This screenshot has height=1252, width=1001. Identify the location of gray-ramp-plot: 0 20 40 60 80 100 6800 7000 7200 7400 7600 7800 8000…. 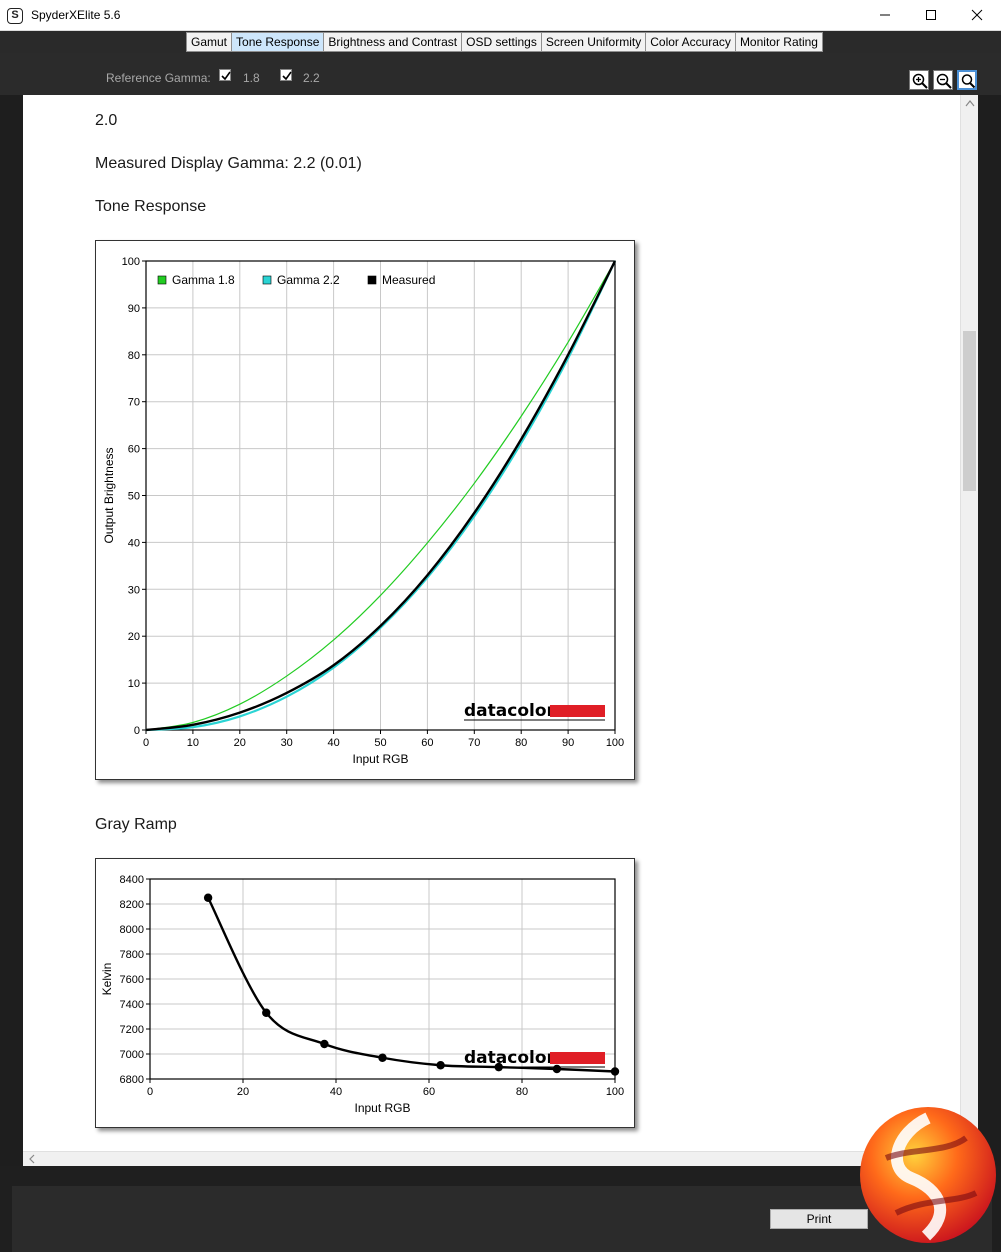
(362, 994).